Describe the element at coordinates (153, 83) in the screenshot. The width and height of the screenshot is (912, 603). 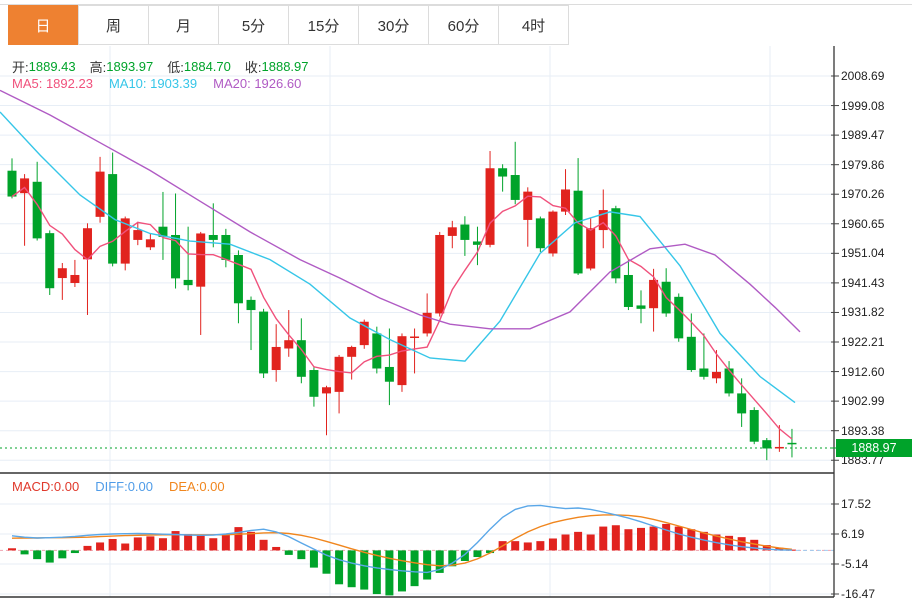
I see `ma10-readout: MA10: 1903.39` at that location.